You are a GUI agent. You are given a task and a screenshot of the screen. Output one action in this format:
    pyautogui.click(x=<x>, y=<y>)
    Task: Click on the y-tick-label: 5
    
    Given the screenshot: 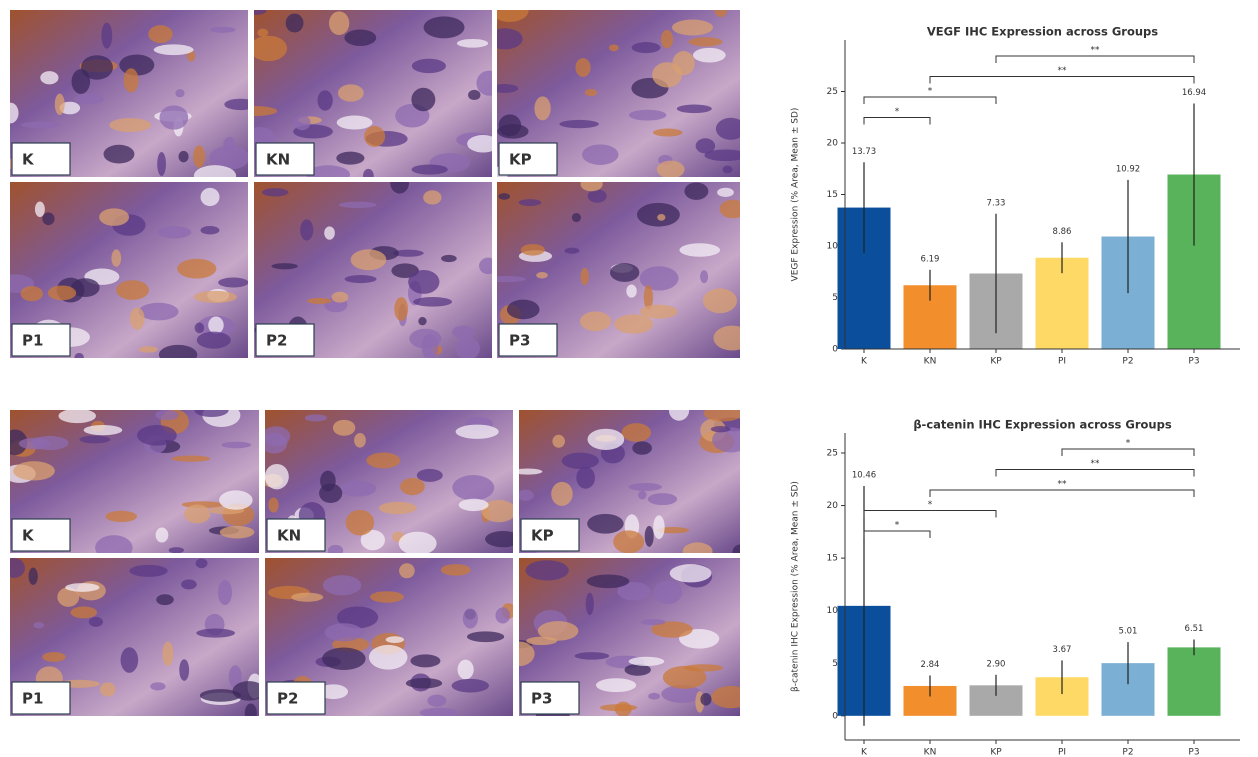 What is the action you would take?
    pyautogui.click(x=835, y=664)
    